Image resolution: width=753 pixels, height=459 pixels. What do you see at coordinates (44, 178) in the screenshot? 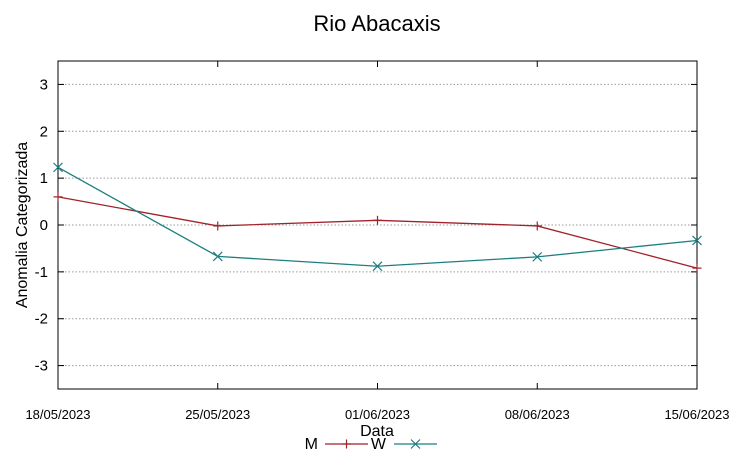
I see `y-tick-label: 1` at bounding box center [44, 178].